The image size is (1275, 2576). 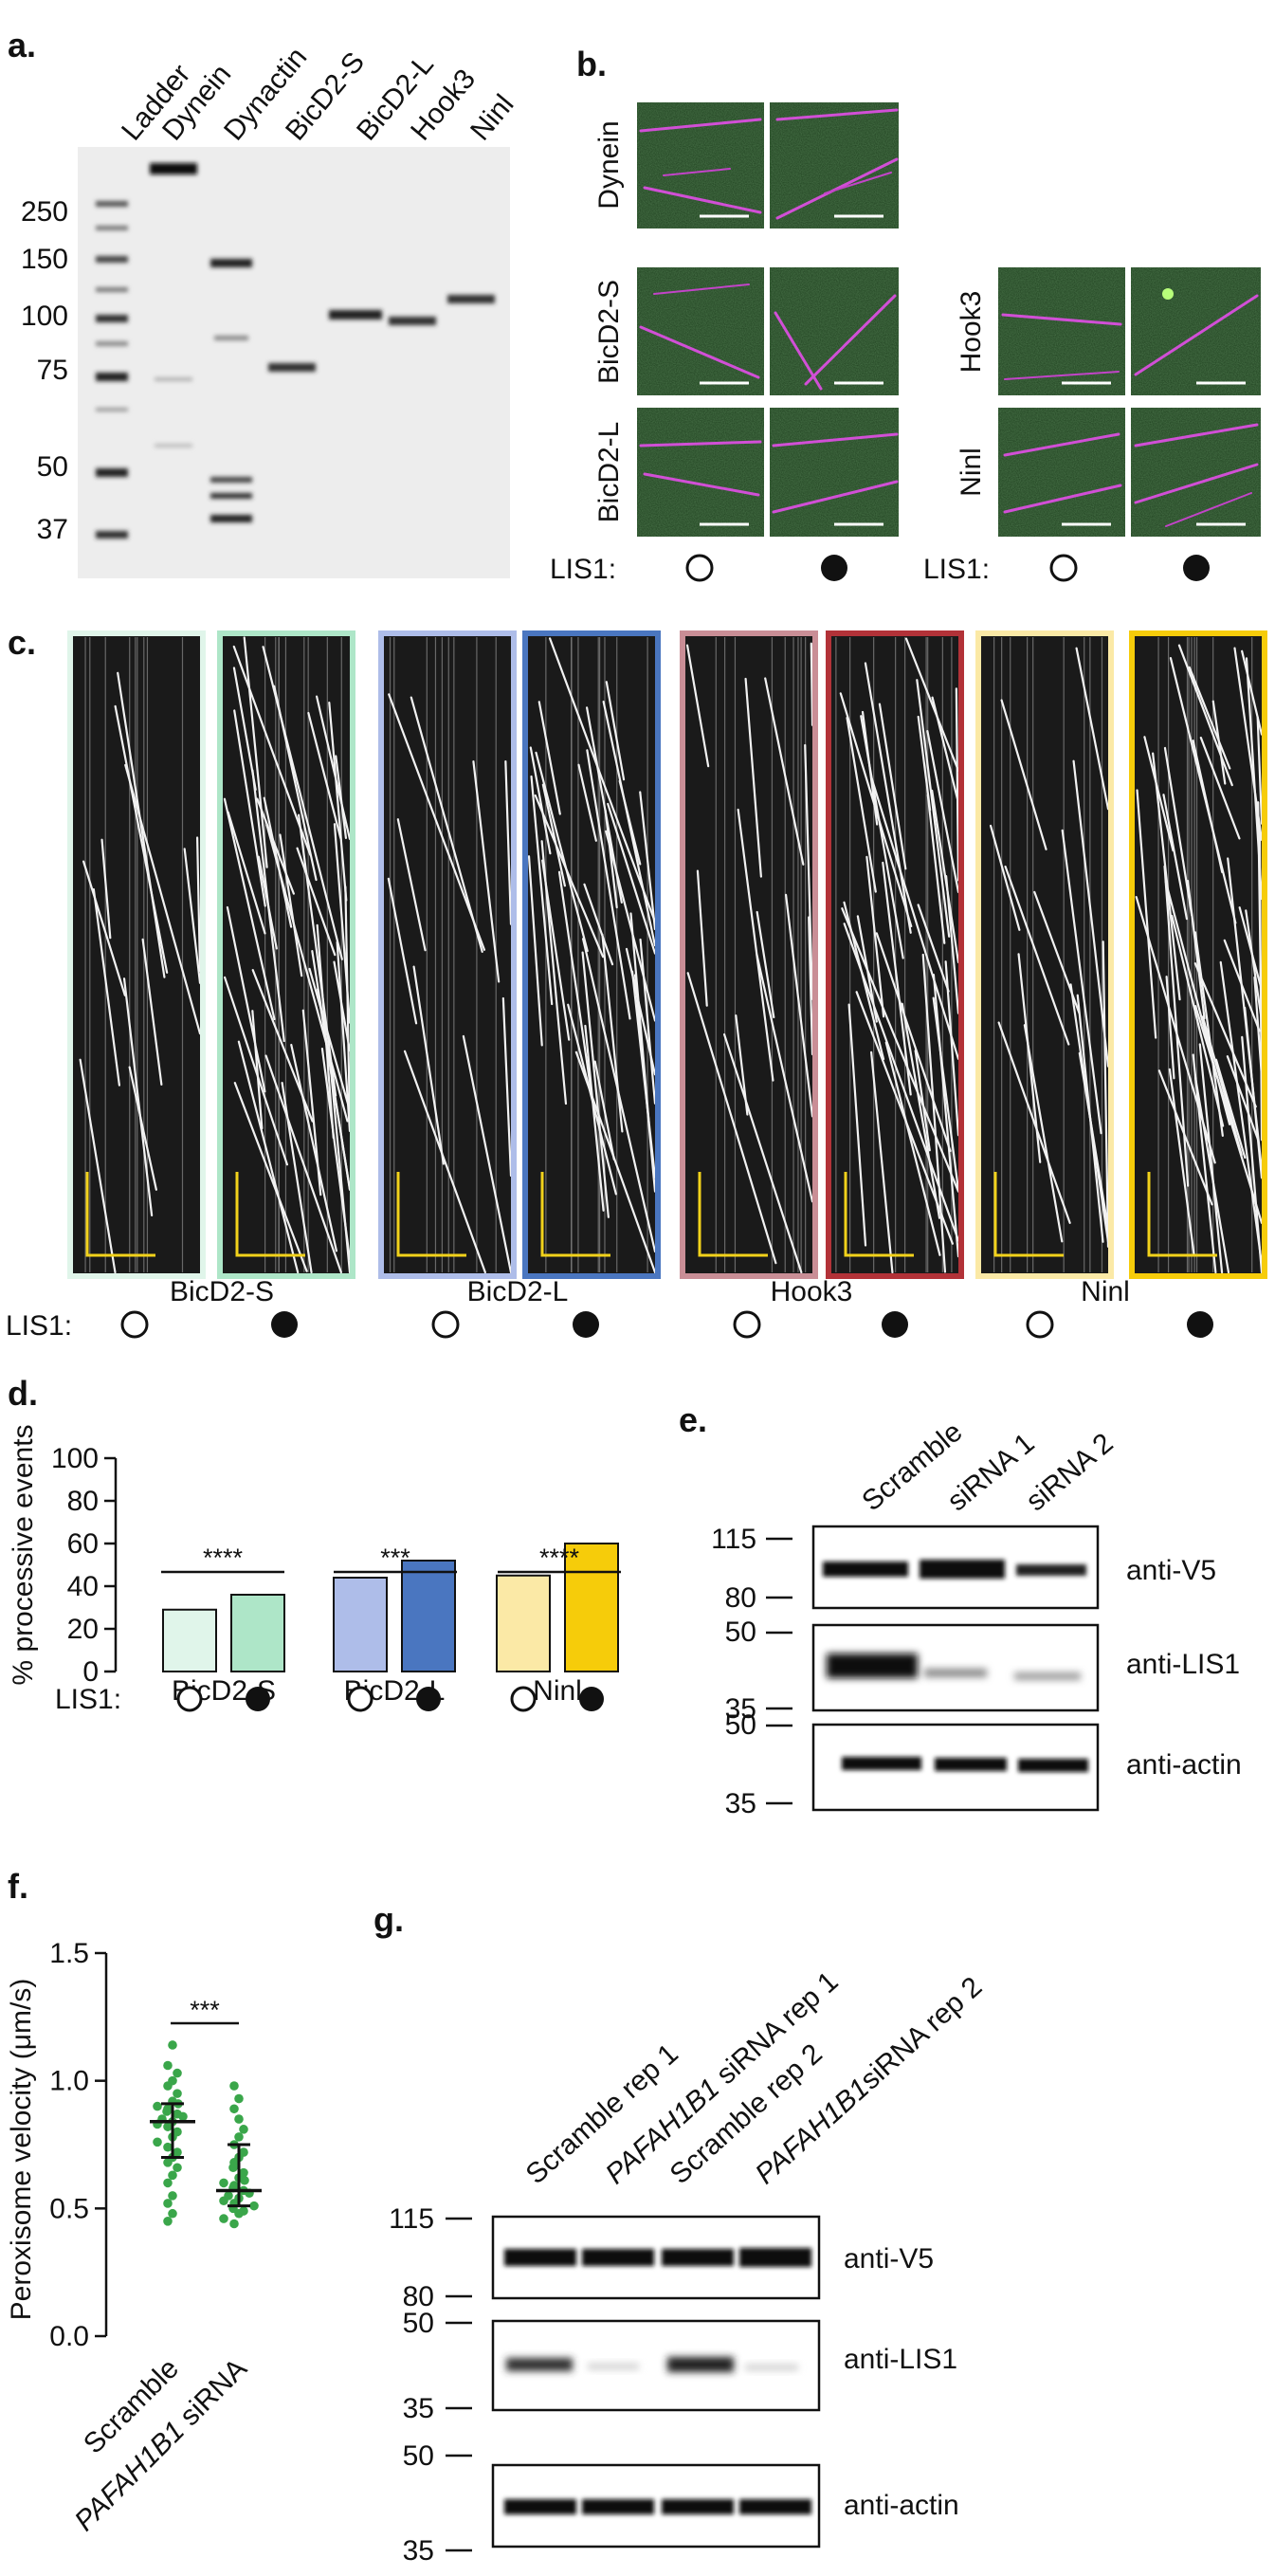 What do you see at coordinates (84, 1565) in the screenshot?
I see `chart-y-axis: 0 20 40 60 80 100` at bounding box center [84, 1565].